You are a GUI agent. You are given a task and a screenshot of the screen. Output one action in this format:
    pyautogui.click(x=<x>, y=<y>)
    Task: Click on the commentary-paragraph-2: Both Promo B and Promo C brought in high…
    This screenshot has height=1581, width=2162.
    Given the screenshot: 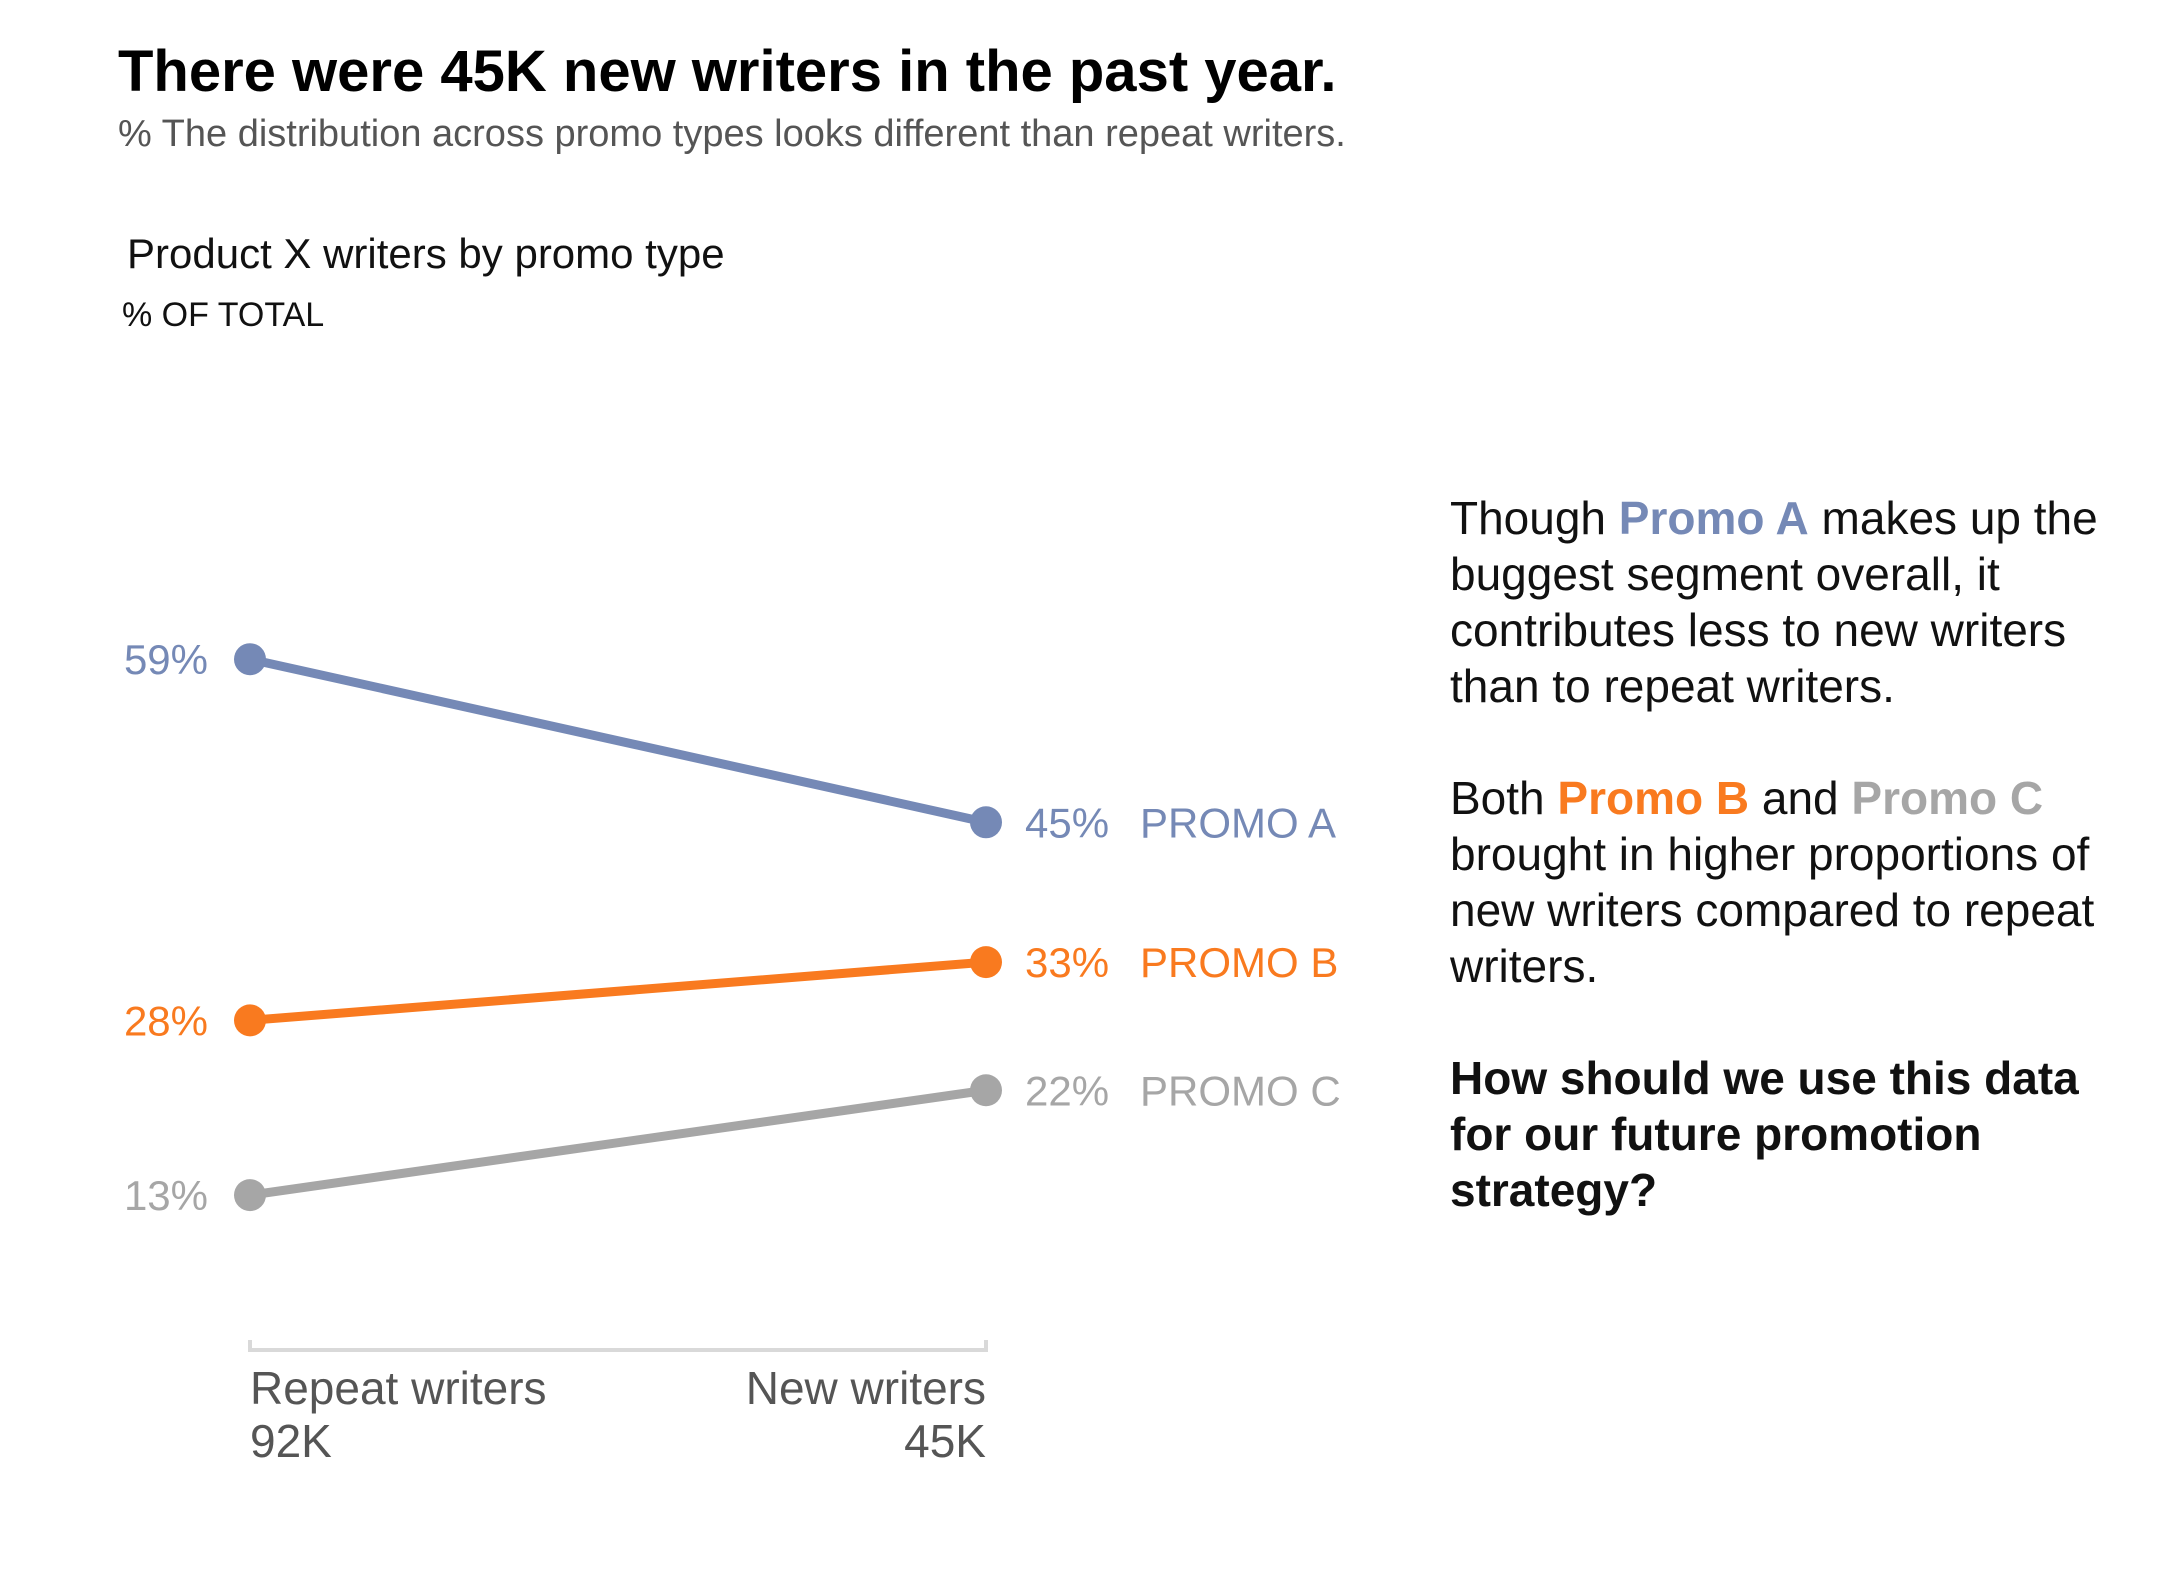 What is the action you would take?
    pyautogui.click(x=1772, y=882)
    